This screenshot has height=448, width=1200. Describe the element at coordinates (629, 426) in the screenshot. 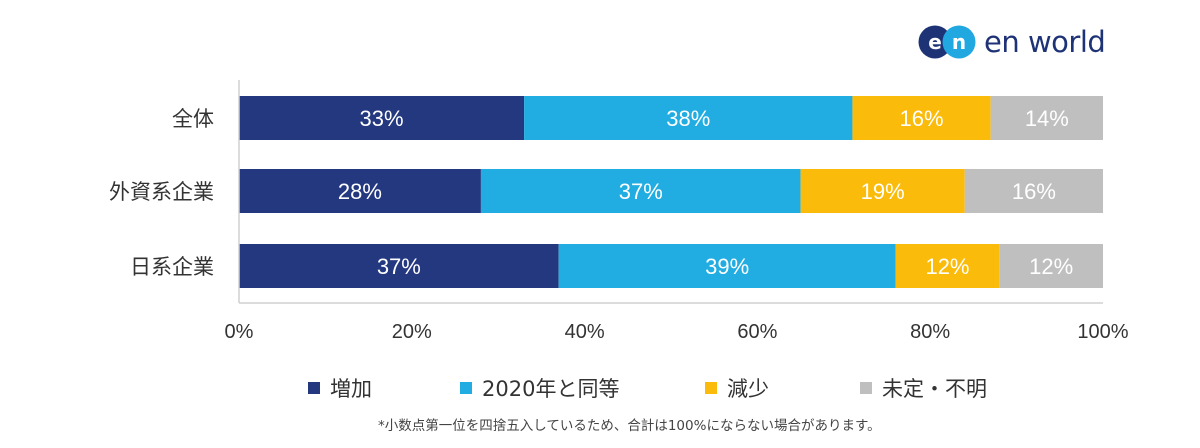

I see `chart-footnote: *小数点第一位を四捨五入しているため、合計は100%にならない場合があります。` at that location.